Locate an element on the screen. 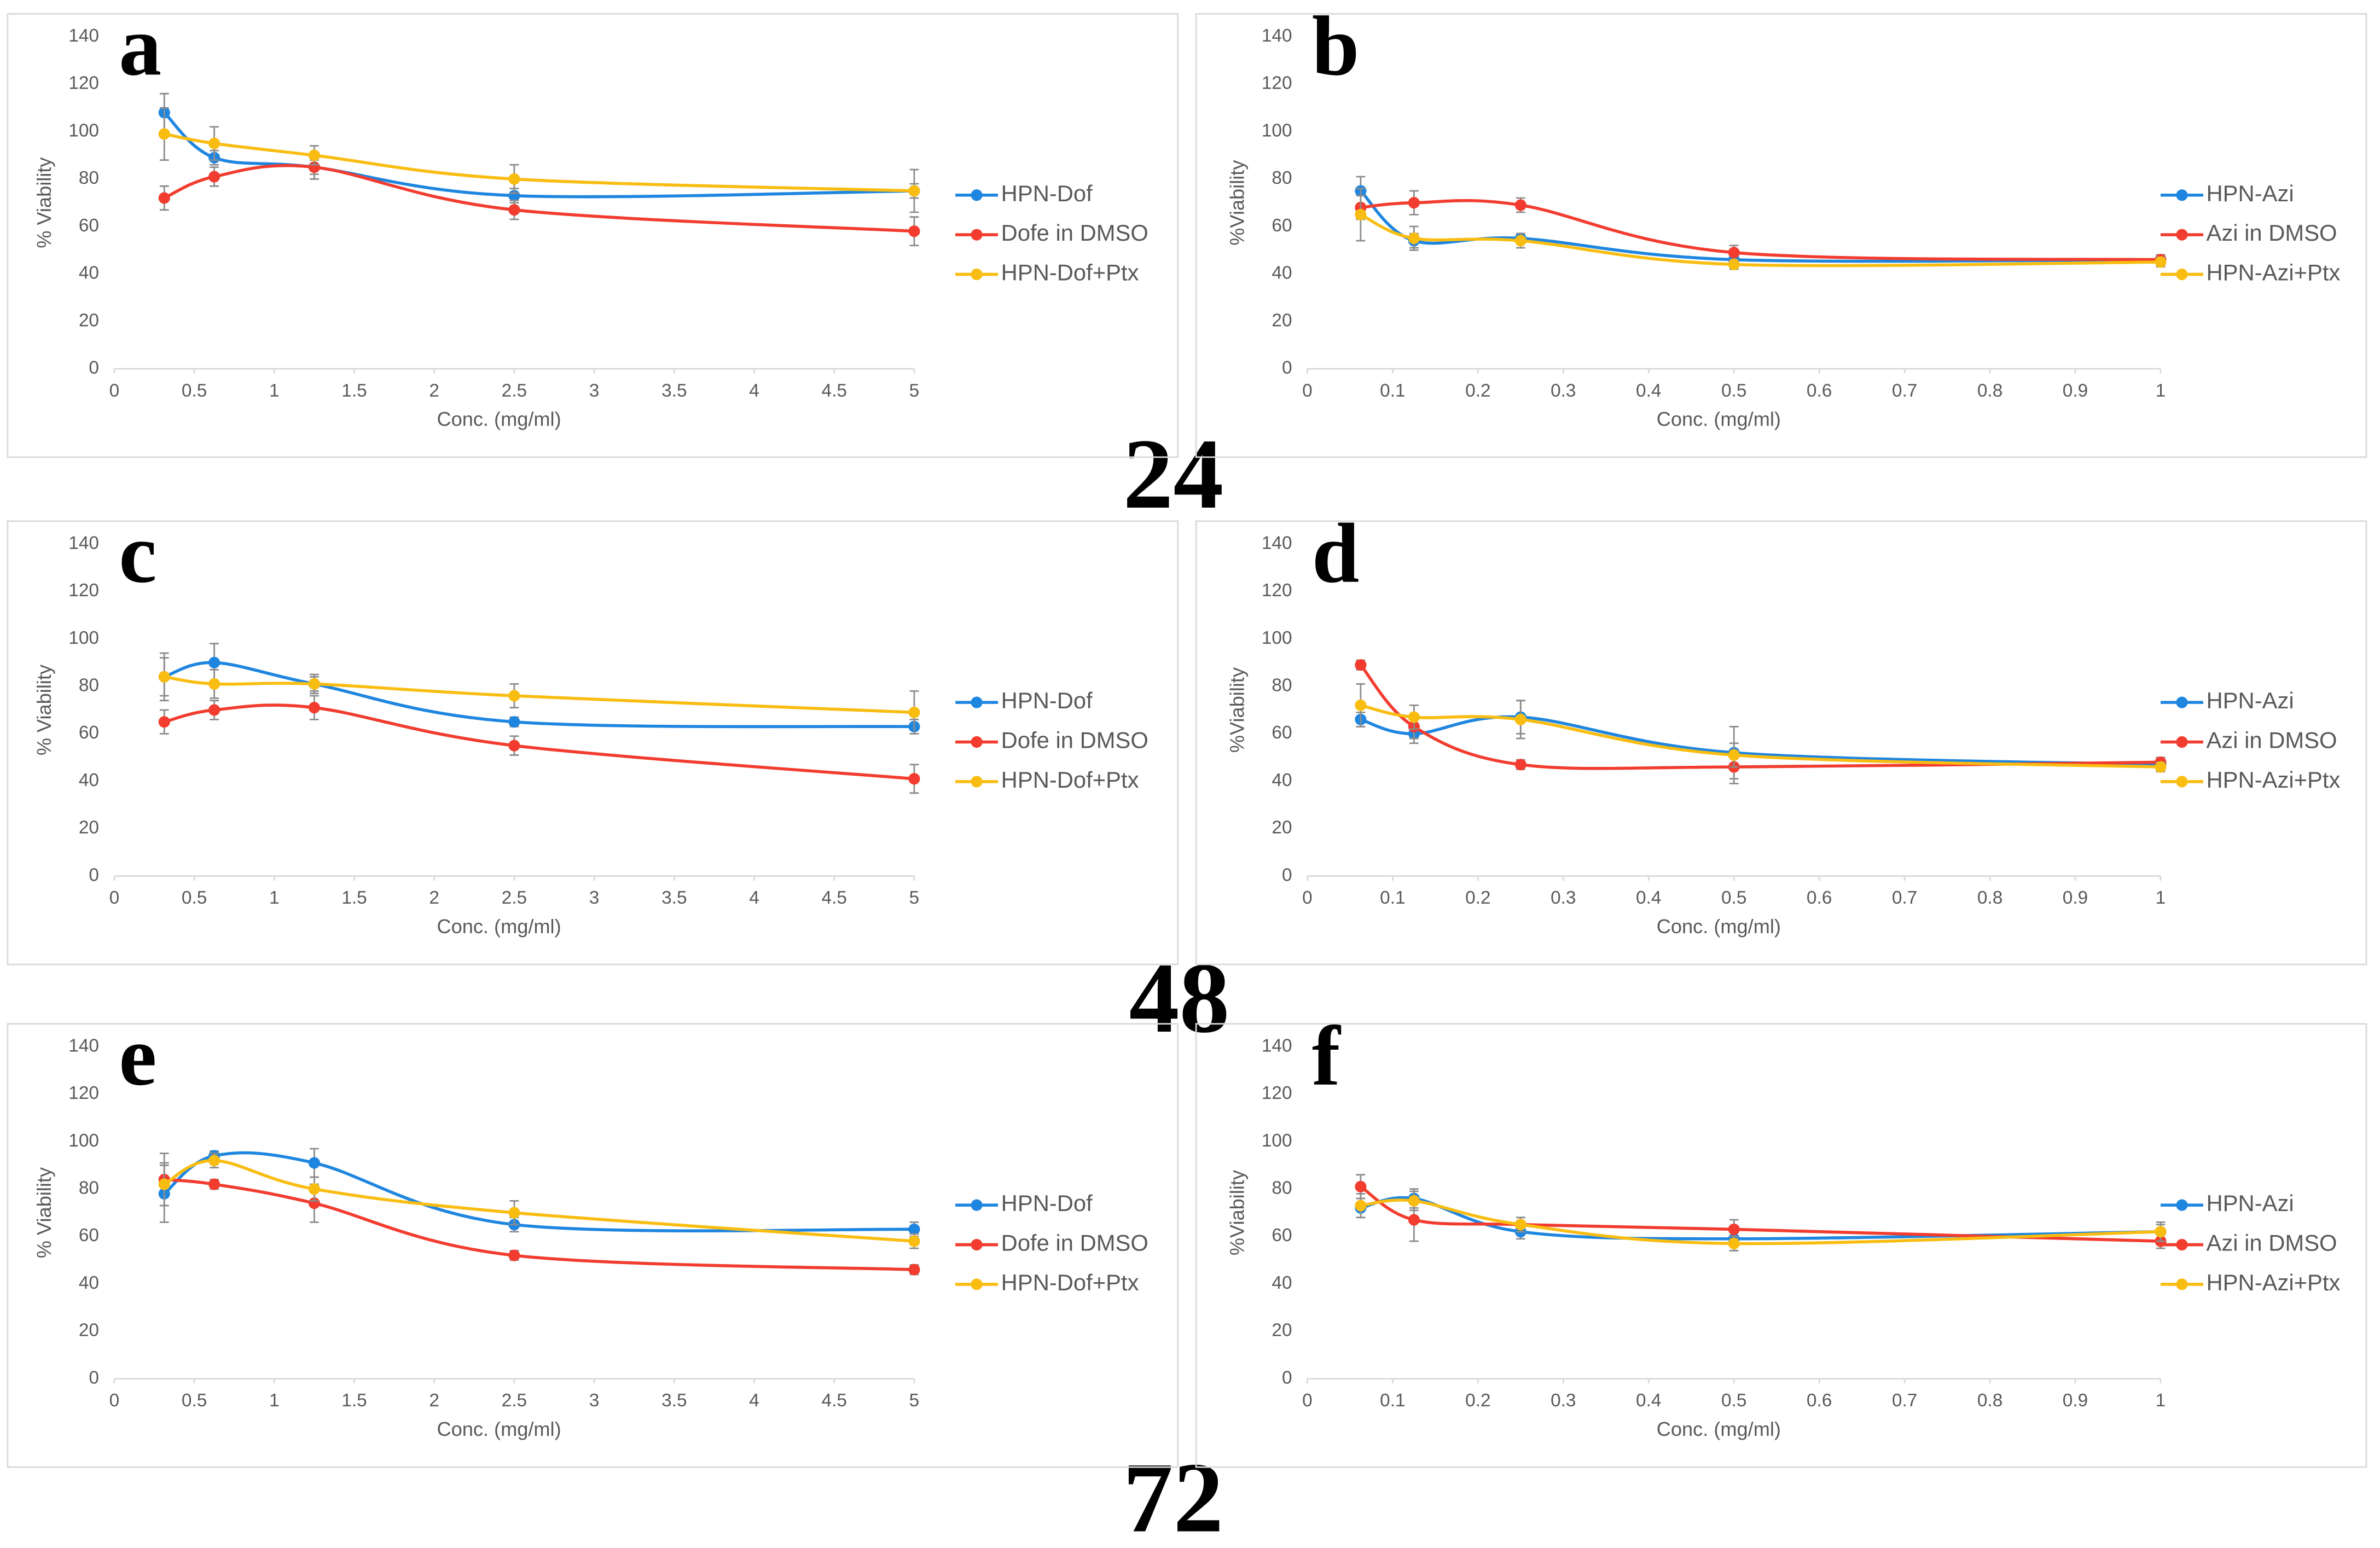  panel-label: e is located at coordinates (137, 1056).